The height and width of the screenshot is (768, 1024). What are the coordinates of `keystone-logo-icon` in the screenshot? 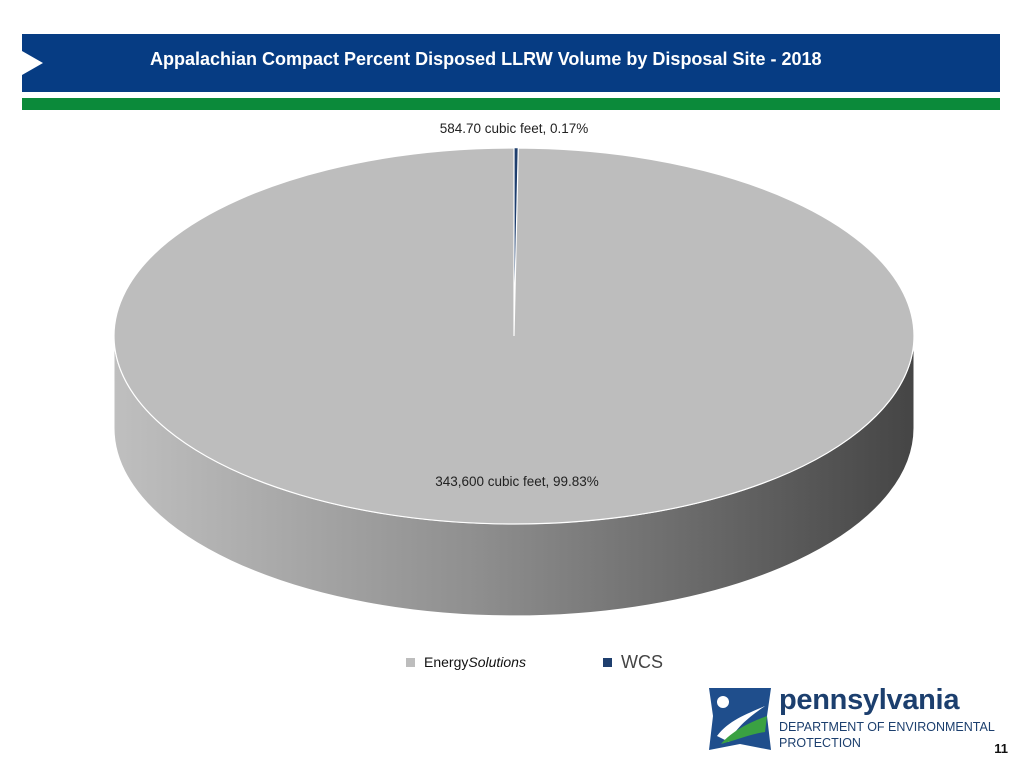 It's located at (740, 719).